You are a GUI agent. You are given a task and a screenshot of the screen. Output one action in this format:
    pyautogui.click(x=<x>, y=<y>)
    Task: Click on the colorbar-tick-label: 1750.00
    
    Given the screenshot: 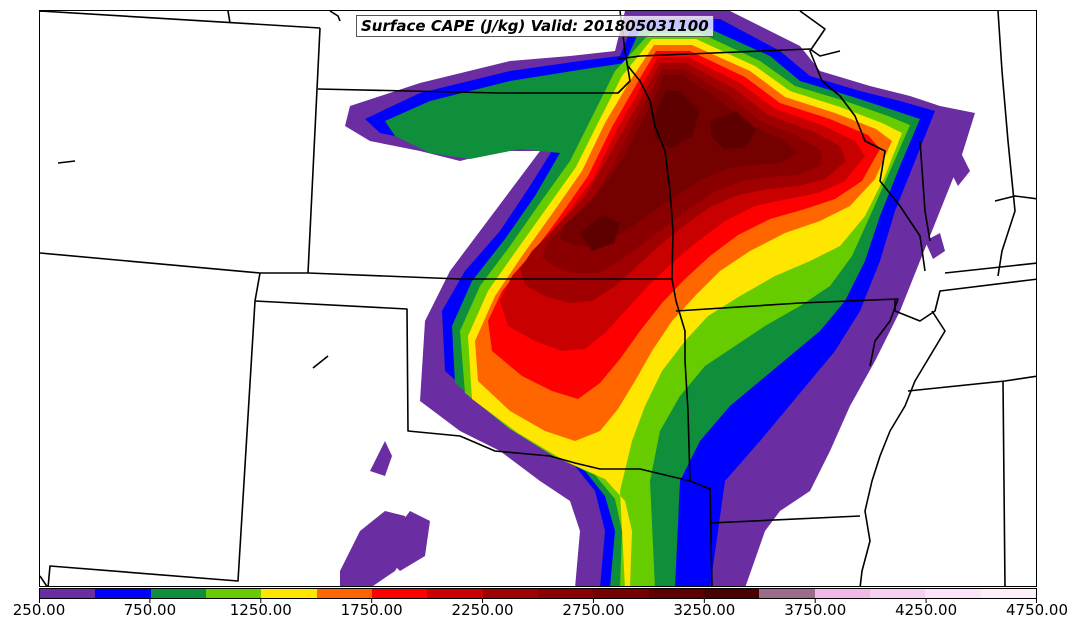 What is the action you would take?
    pyautogui.click(x=371, y=610)
    